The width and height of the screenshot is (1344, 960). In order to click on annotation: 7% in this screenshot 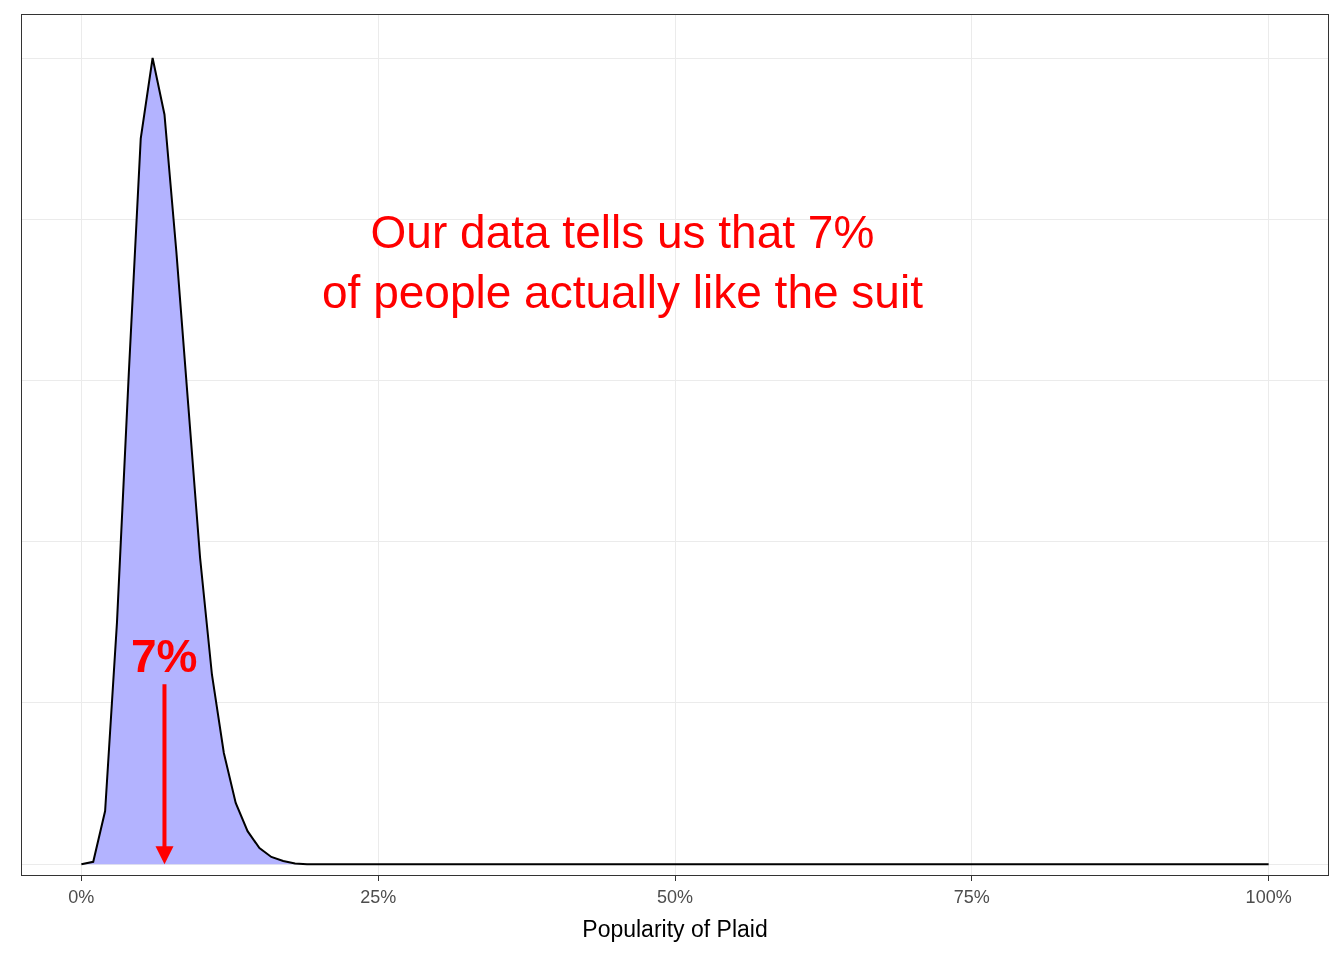, I will do `click(164, 656)`.